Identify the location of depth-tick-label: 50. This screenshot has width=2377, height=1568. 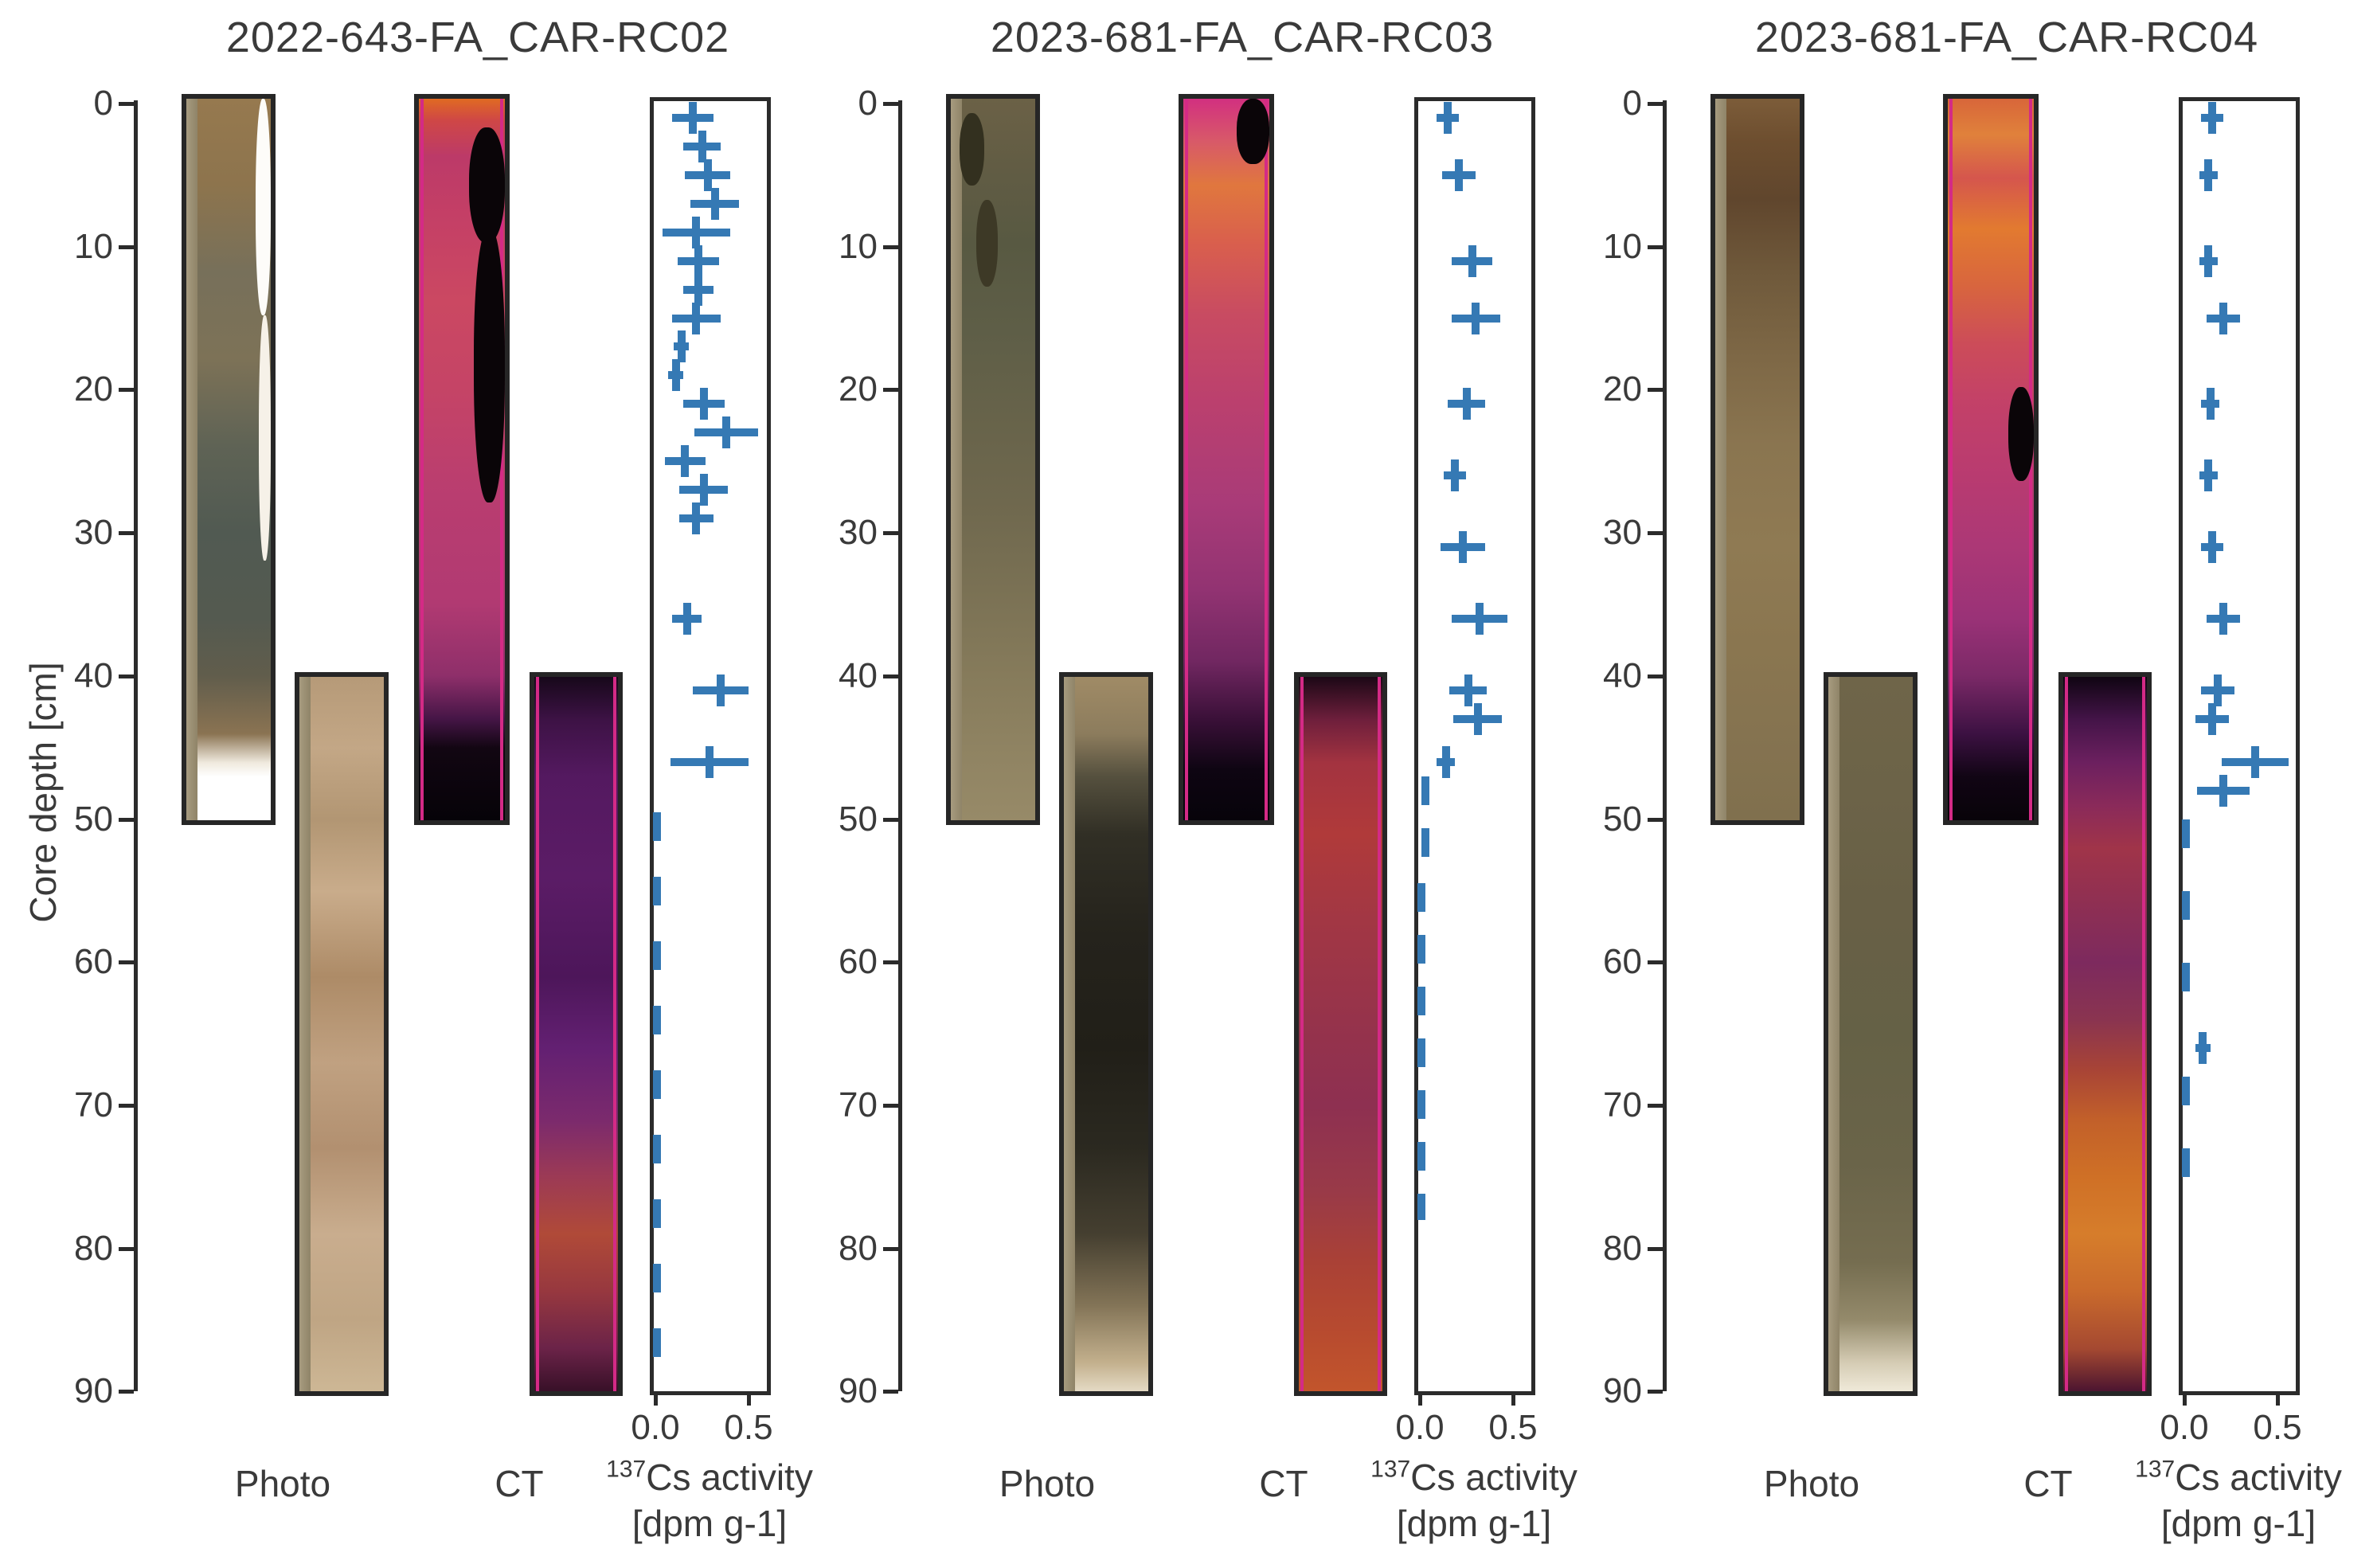
(93, 819).